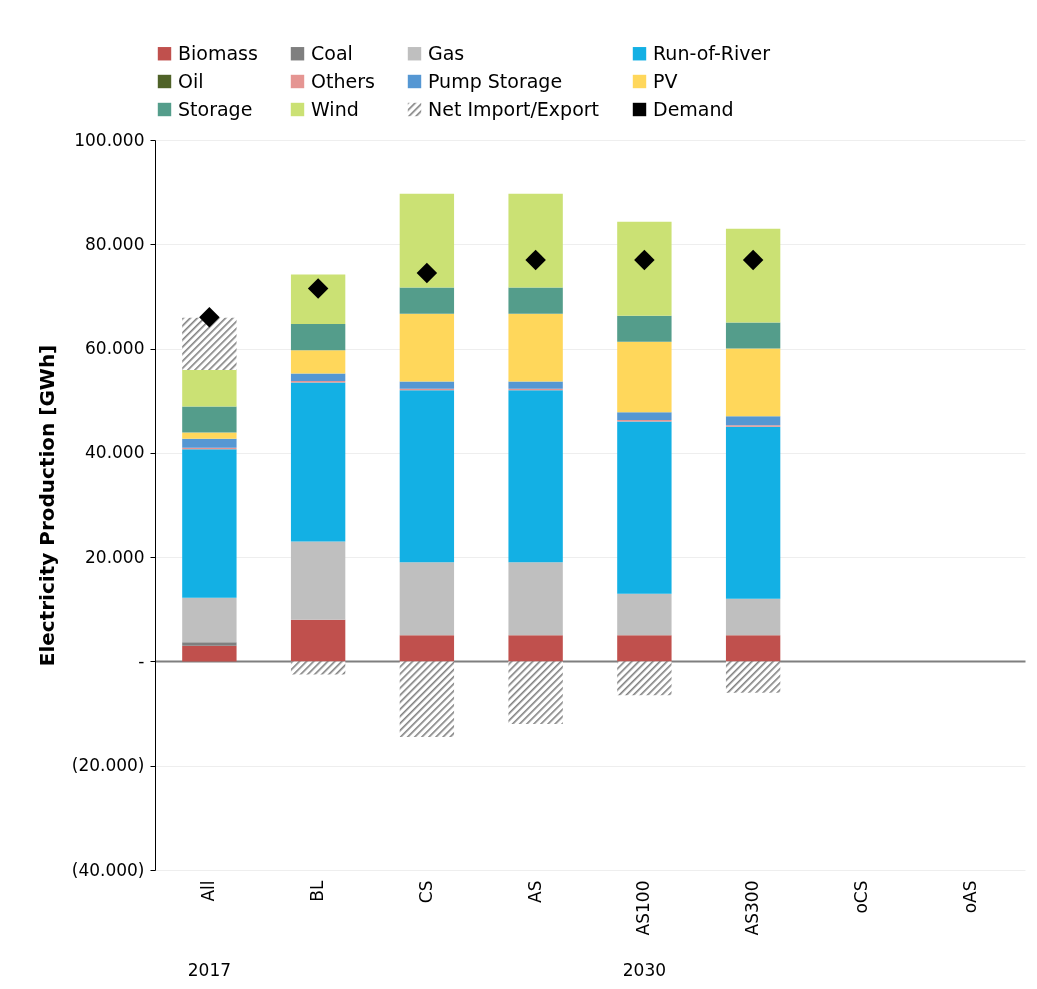 The width and height of the screenshot is (1037, 989). Describe the element at coordinates (332, 52) in the screenshot. I see `legend-label: Coal` at that location.